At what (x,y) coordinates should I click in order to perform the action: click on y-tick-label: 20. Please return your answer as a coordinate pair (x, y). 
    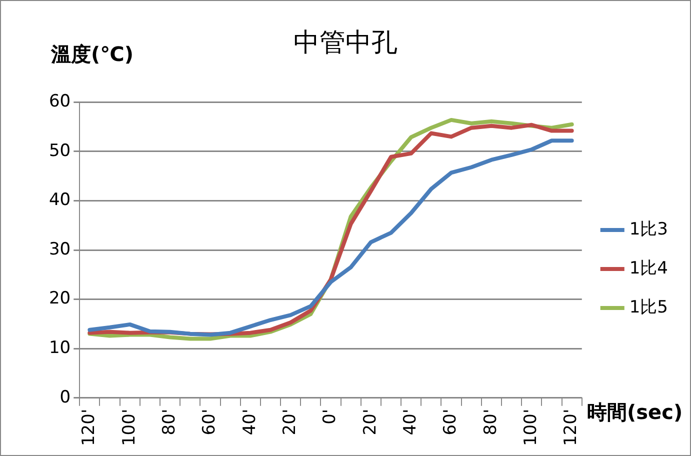
    Looking at the image, I should click on (59, 298).